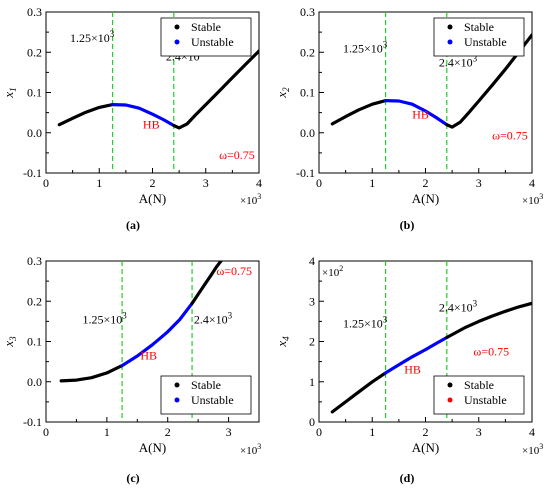 Image resolution: width=550 pixels, height=489 pixels. I want to click on y-tick-label: 0, so click(312, 422).